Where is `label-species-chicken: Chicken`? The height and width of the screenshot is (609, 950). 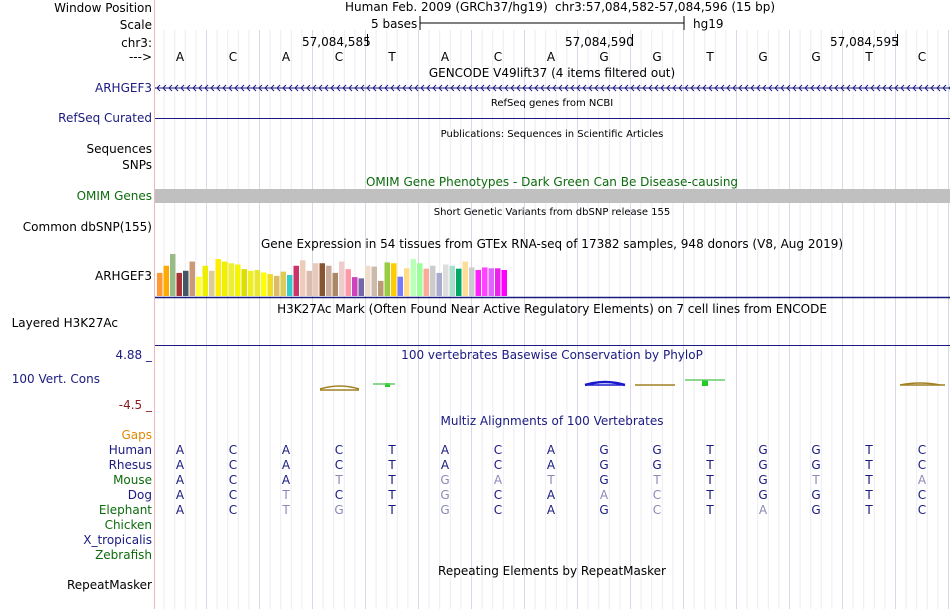 label-species-chicken: Chicken is located at coordinates (128, 525).